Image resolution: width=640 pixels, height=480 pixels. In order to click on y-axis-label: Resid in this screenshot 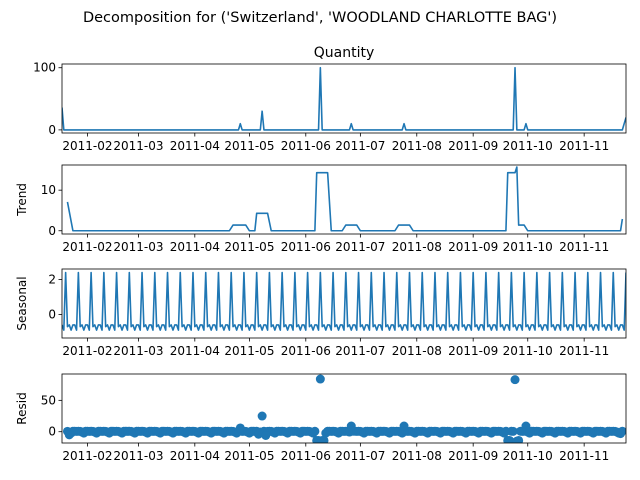, I will do `click(22, 408)`.